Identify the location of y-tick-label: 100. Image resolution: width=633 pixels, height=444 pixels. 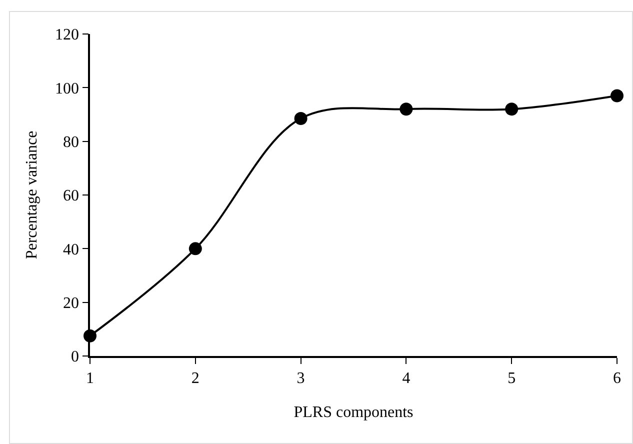
(67, 89).